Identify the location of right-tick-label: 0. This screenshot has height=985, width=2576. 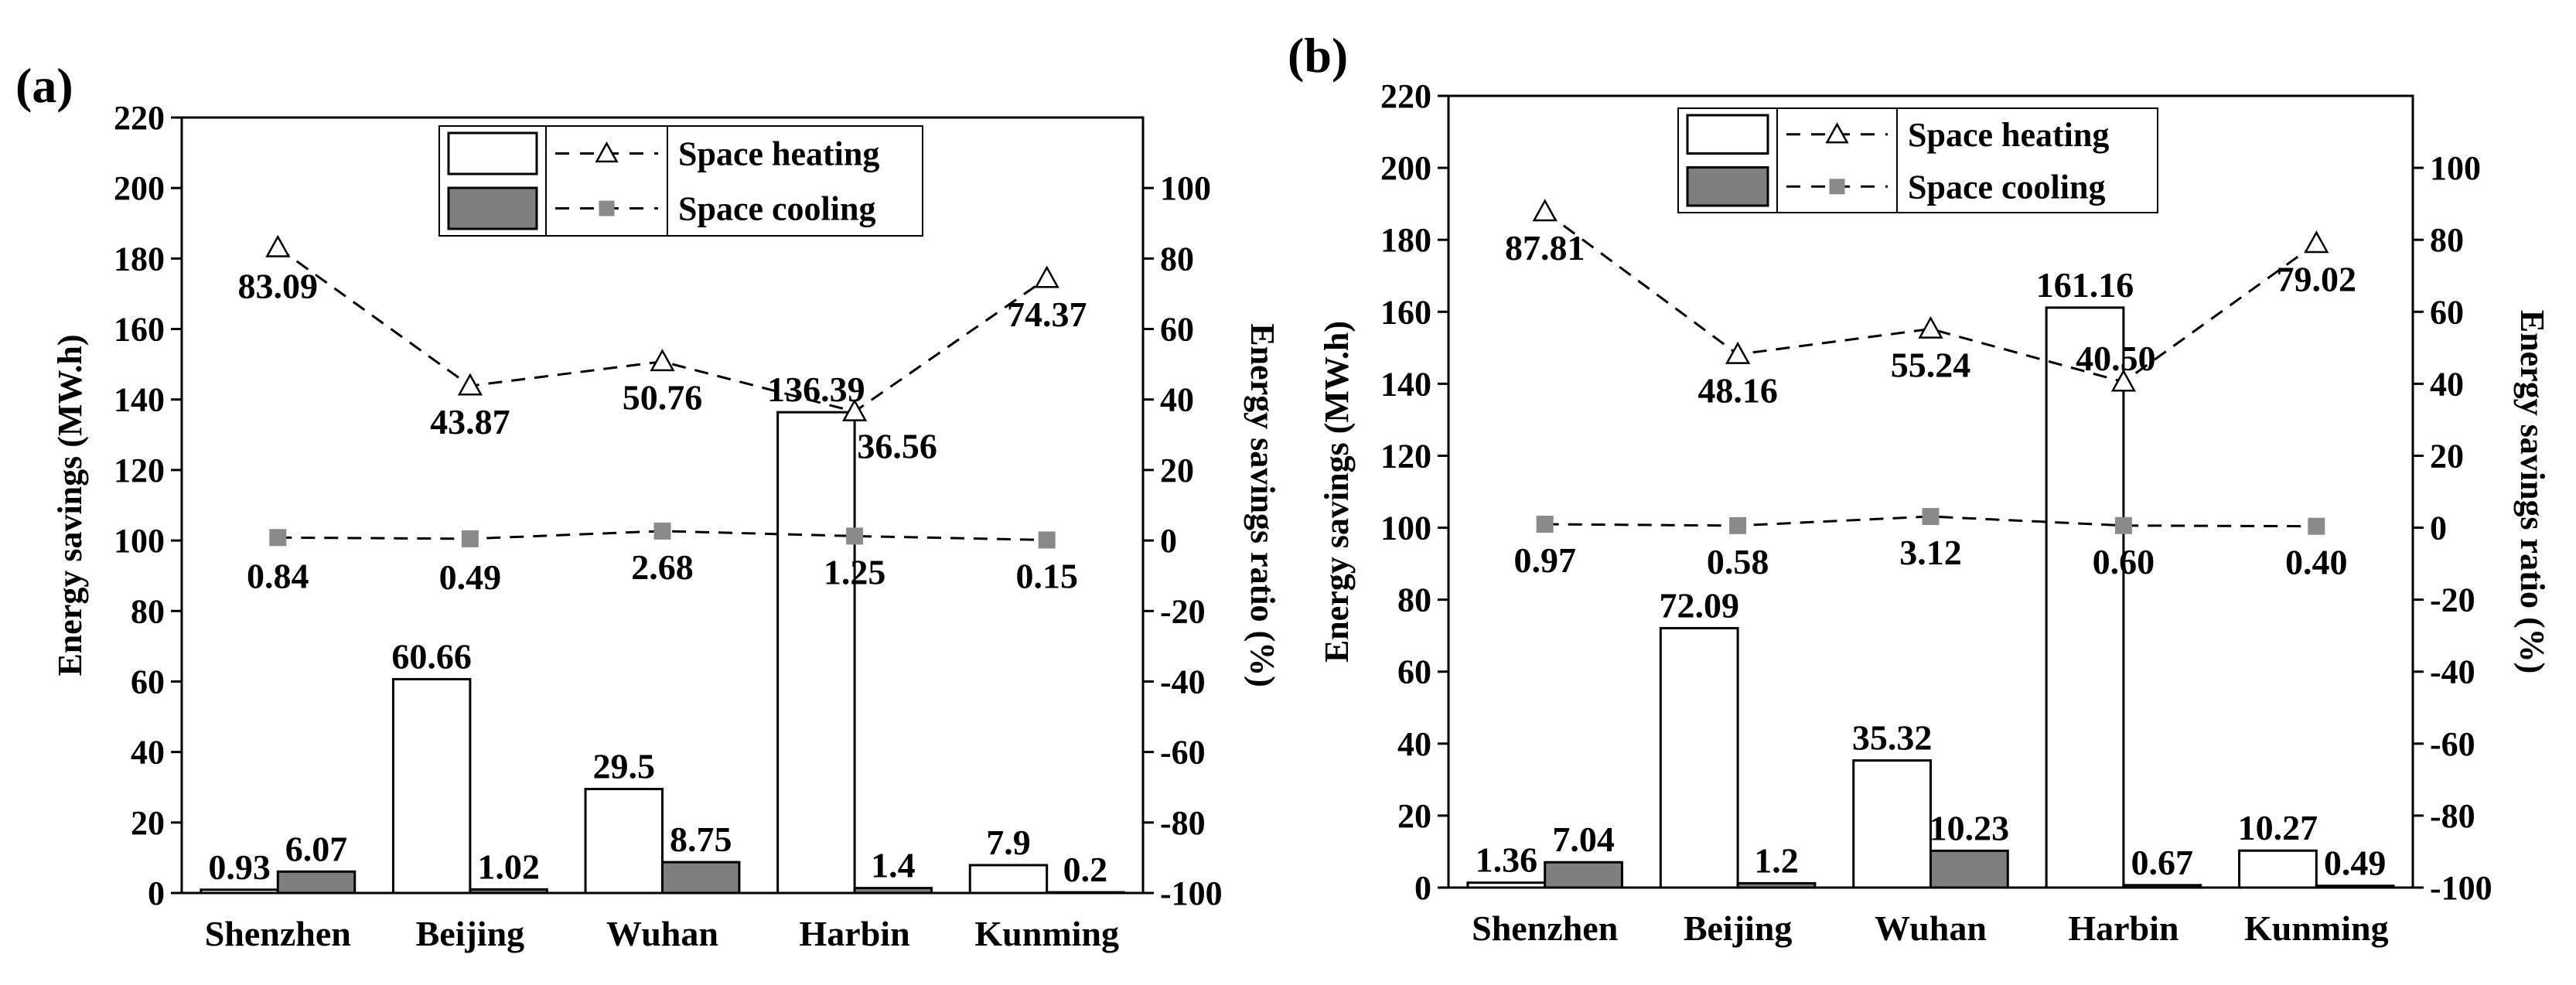
(2439, 528).